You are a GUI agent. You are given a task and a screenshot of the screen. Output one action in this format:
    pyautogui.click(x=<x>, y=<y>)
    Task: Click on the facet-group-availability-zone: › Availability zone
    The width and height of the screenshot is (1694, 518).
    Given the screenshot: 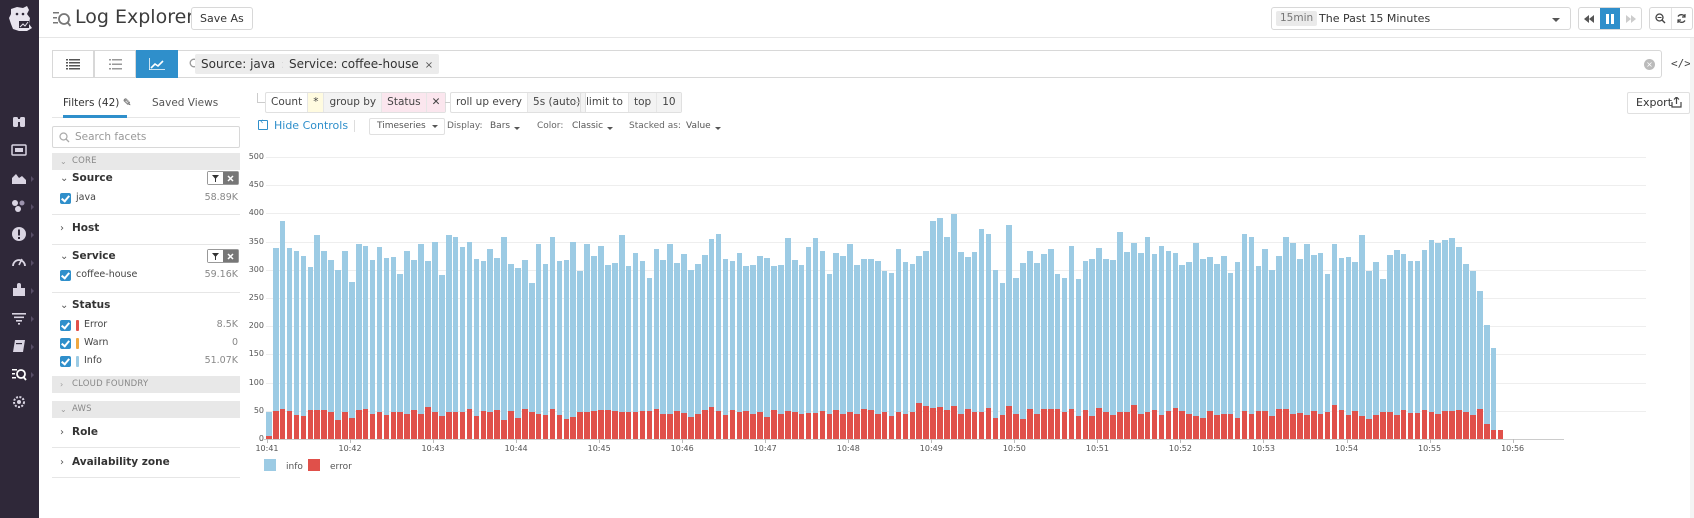 What is the action you would take?
    pyautogui.click(x=115, y=462)
    